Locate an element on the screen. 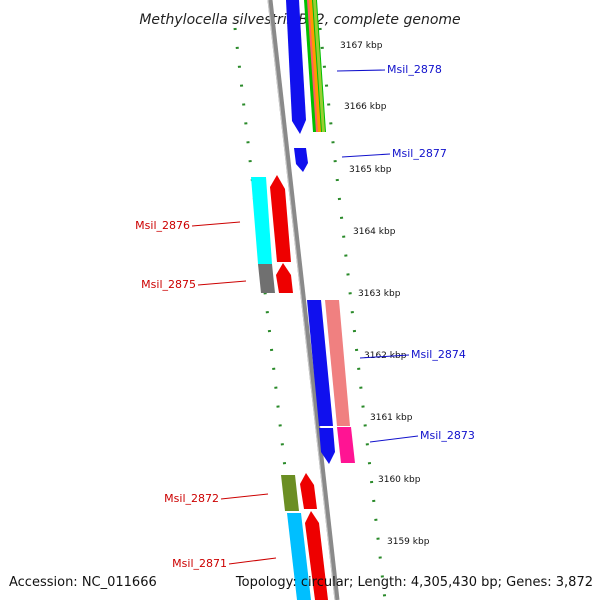 The height and width of the screenshot is (600, 600). tick-label: 3164 kbp is located at coordinates (374, 232).